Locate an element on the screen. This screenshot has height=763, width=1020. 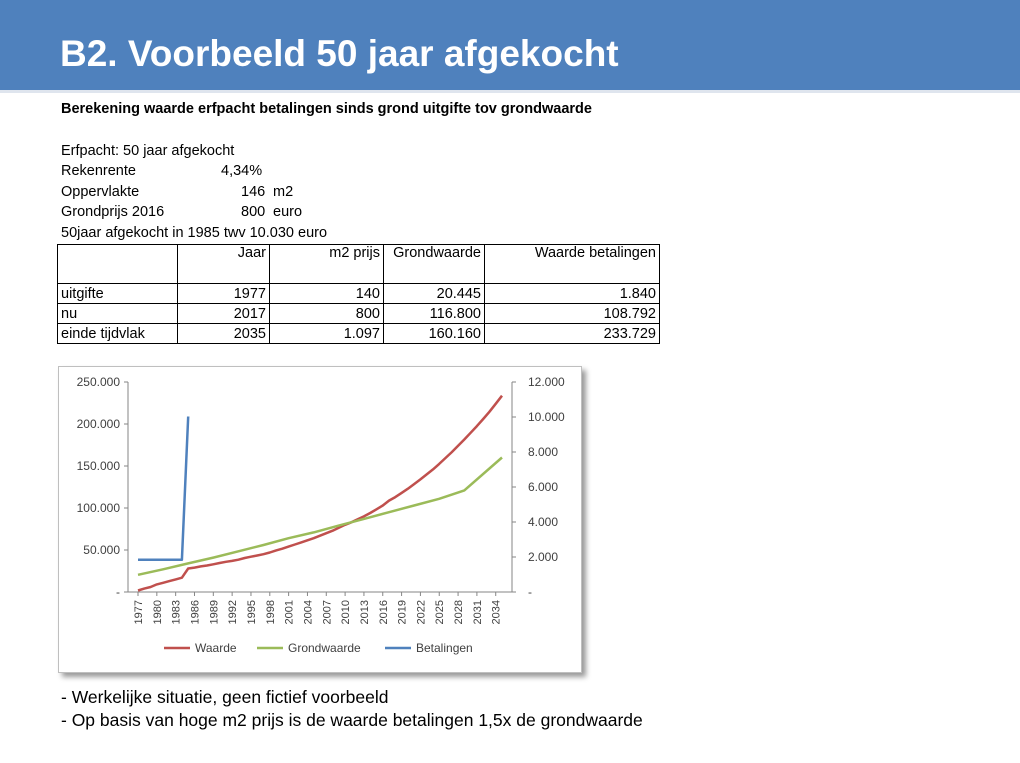
afgekocht-line: 50jaar afgekocht in 1985 twv 10.030 euro is located at coordinates (194, 233).